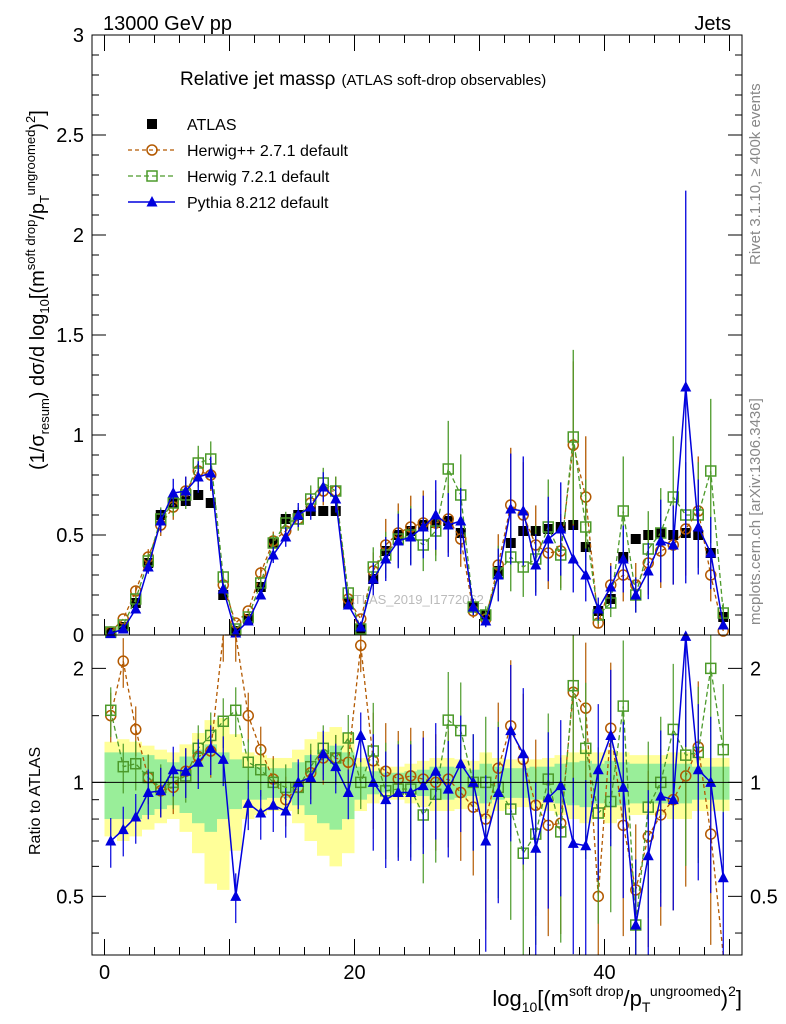  I want to click on ratio-y-tick-label-right: 1, so click(755, 783).